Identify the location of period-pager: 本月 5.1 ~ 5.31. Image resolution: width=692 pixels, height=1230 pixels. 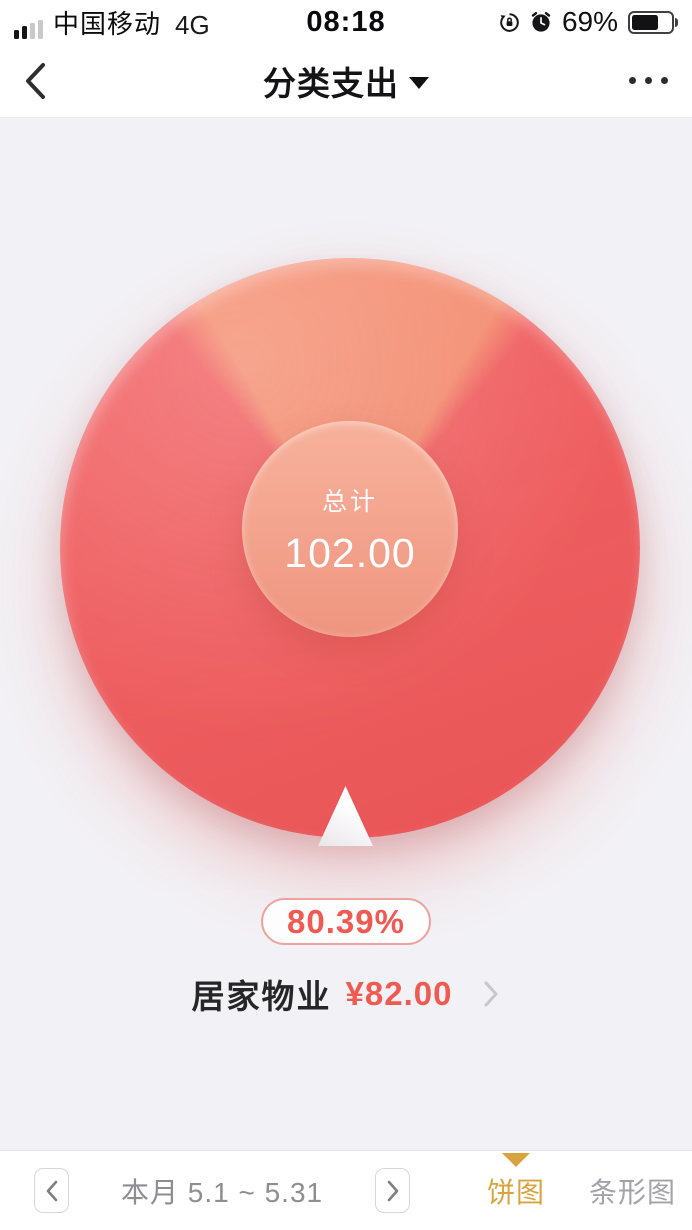
(222, 1190).